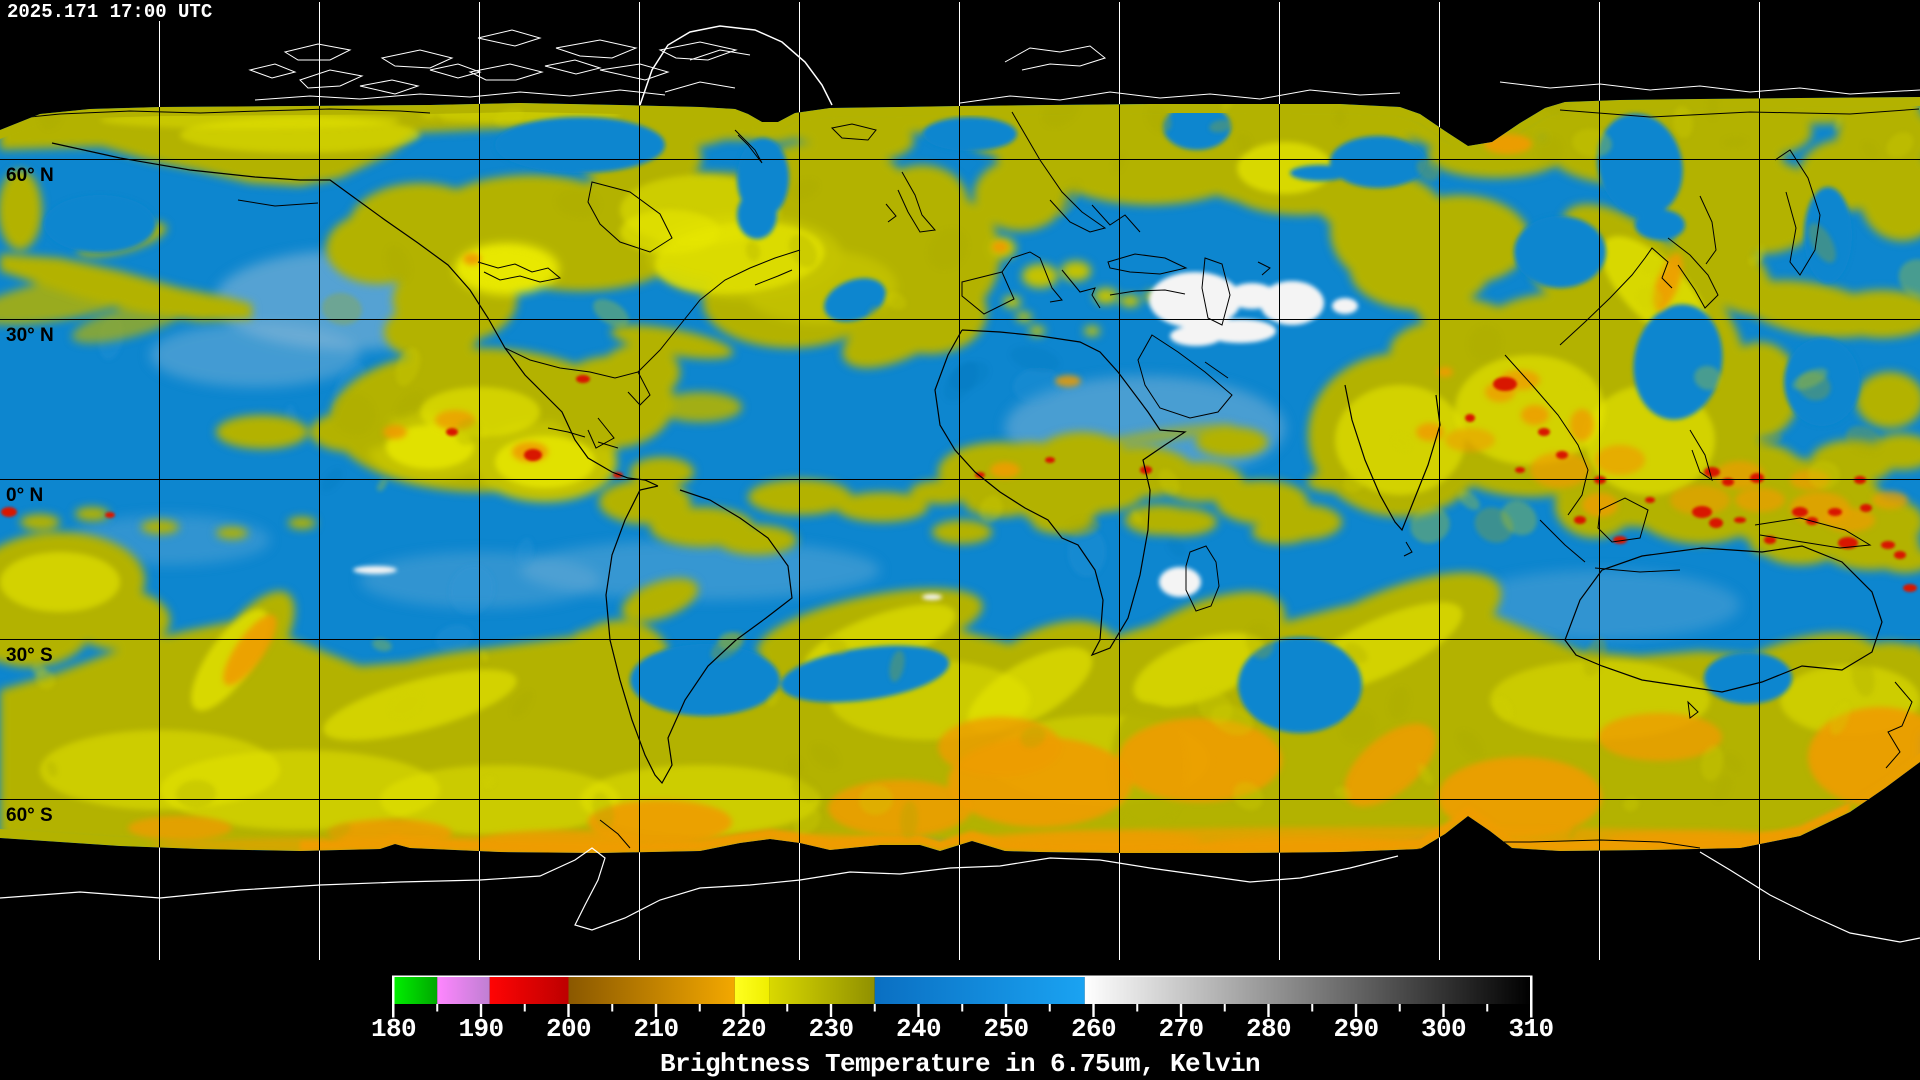 This screenshot has height=1080, width=1920. Describe the element at coordinates (1005, 1029) in the screenshot. I see `svg-text: 250` at that location.